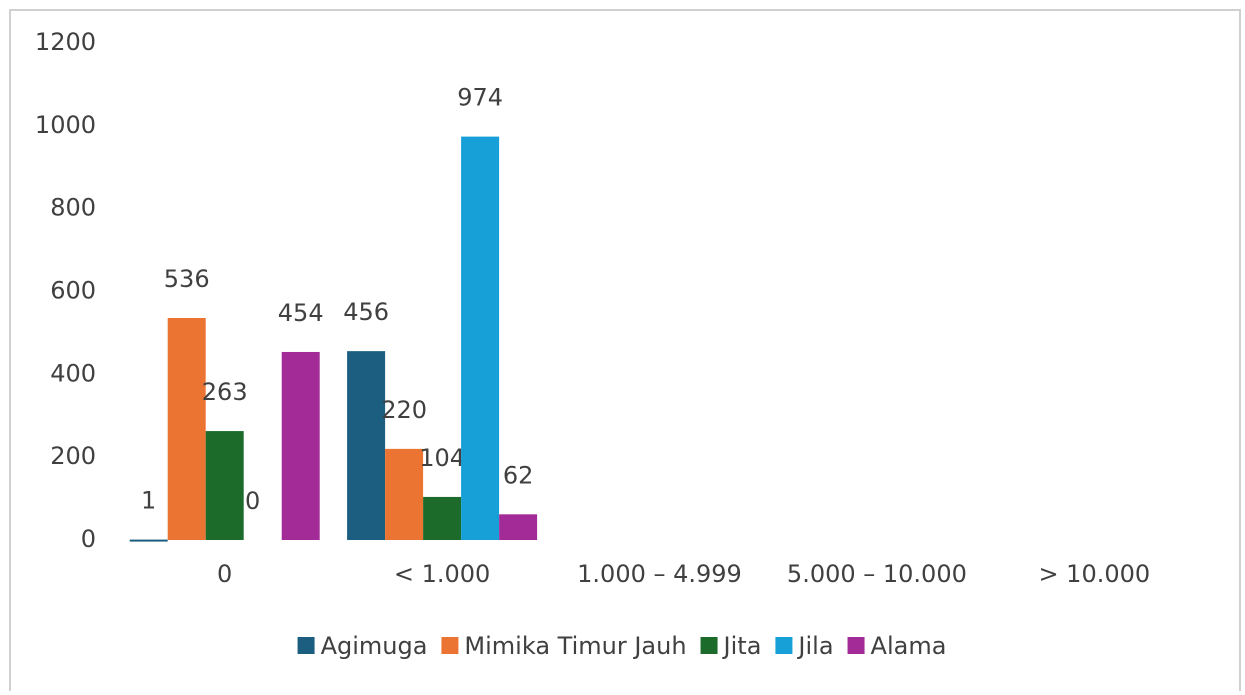 The height and width of the screenshot is (695, 1245). What do you see at coordinates (442, 574) in the screenshot?
I see `x-tick-label: < 1.000` at bounding box center [442, 574].